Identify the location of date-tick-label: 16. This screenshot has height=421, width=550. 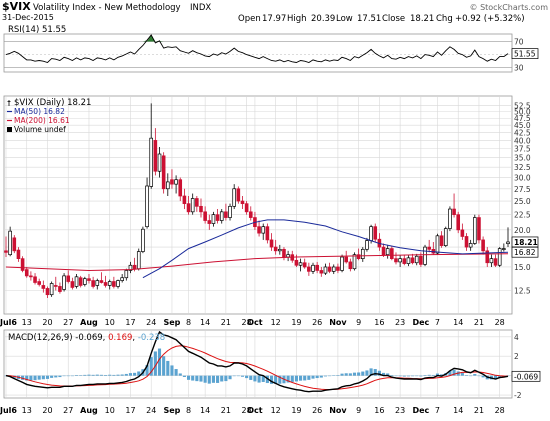
(379, 322).